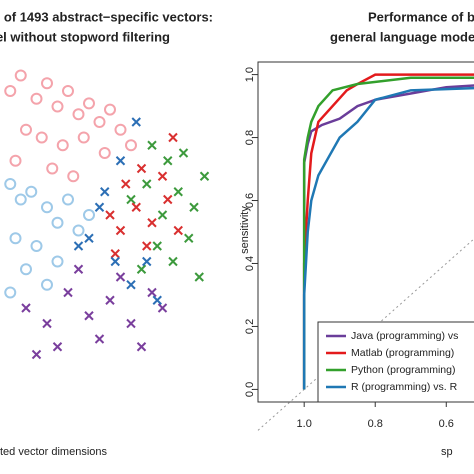  I want to click on legend-label: R (programming) vs. R, so click(404, 387).